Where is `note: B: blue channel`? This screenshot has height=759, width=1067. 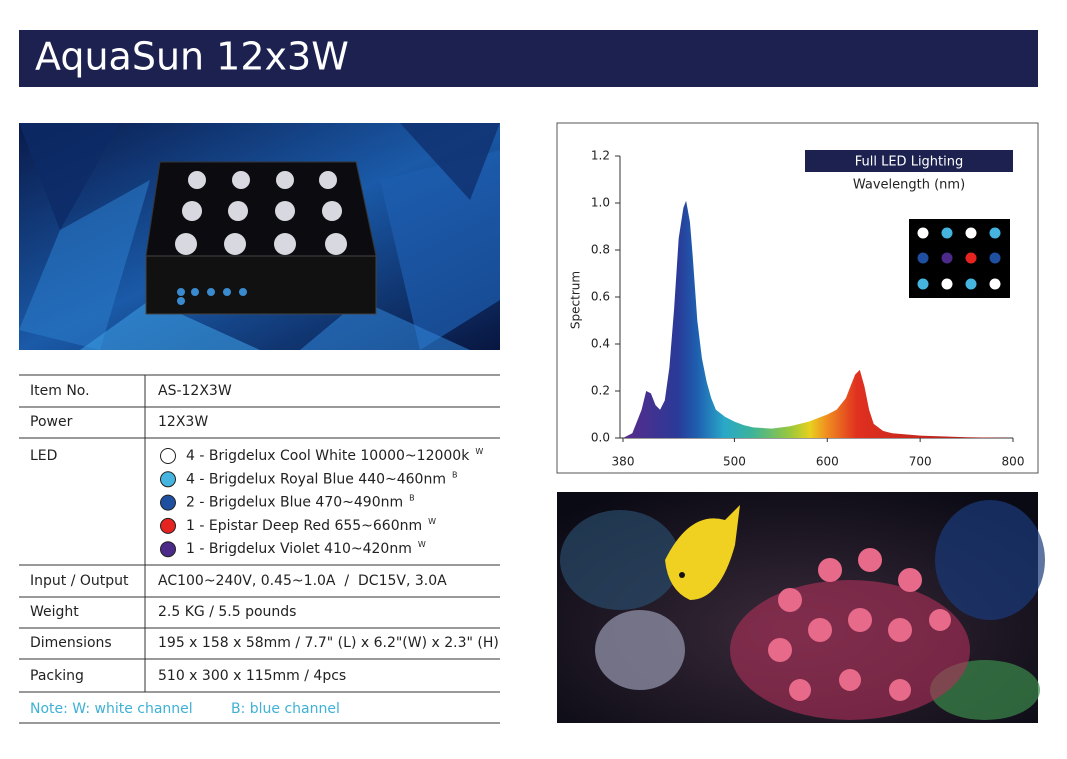 note: B: blue channel is located at coordinates (285, 709).